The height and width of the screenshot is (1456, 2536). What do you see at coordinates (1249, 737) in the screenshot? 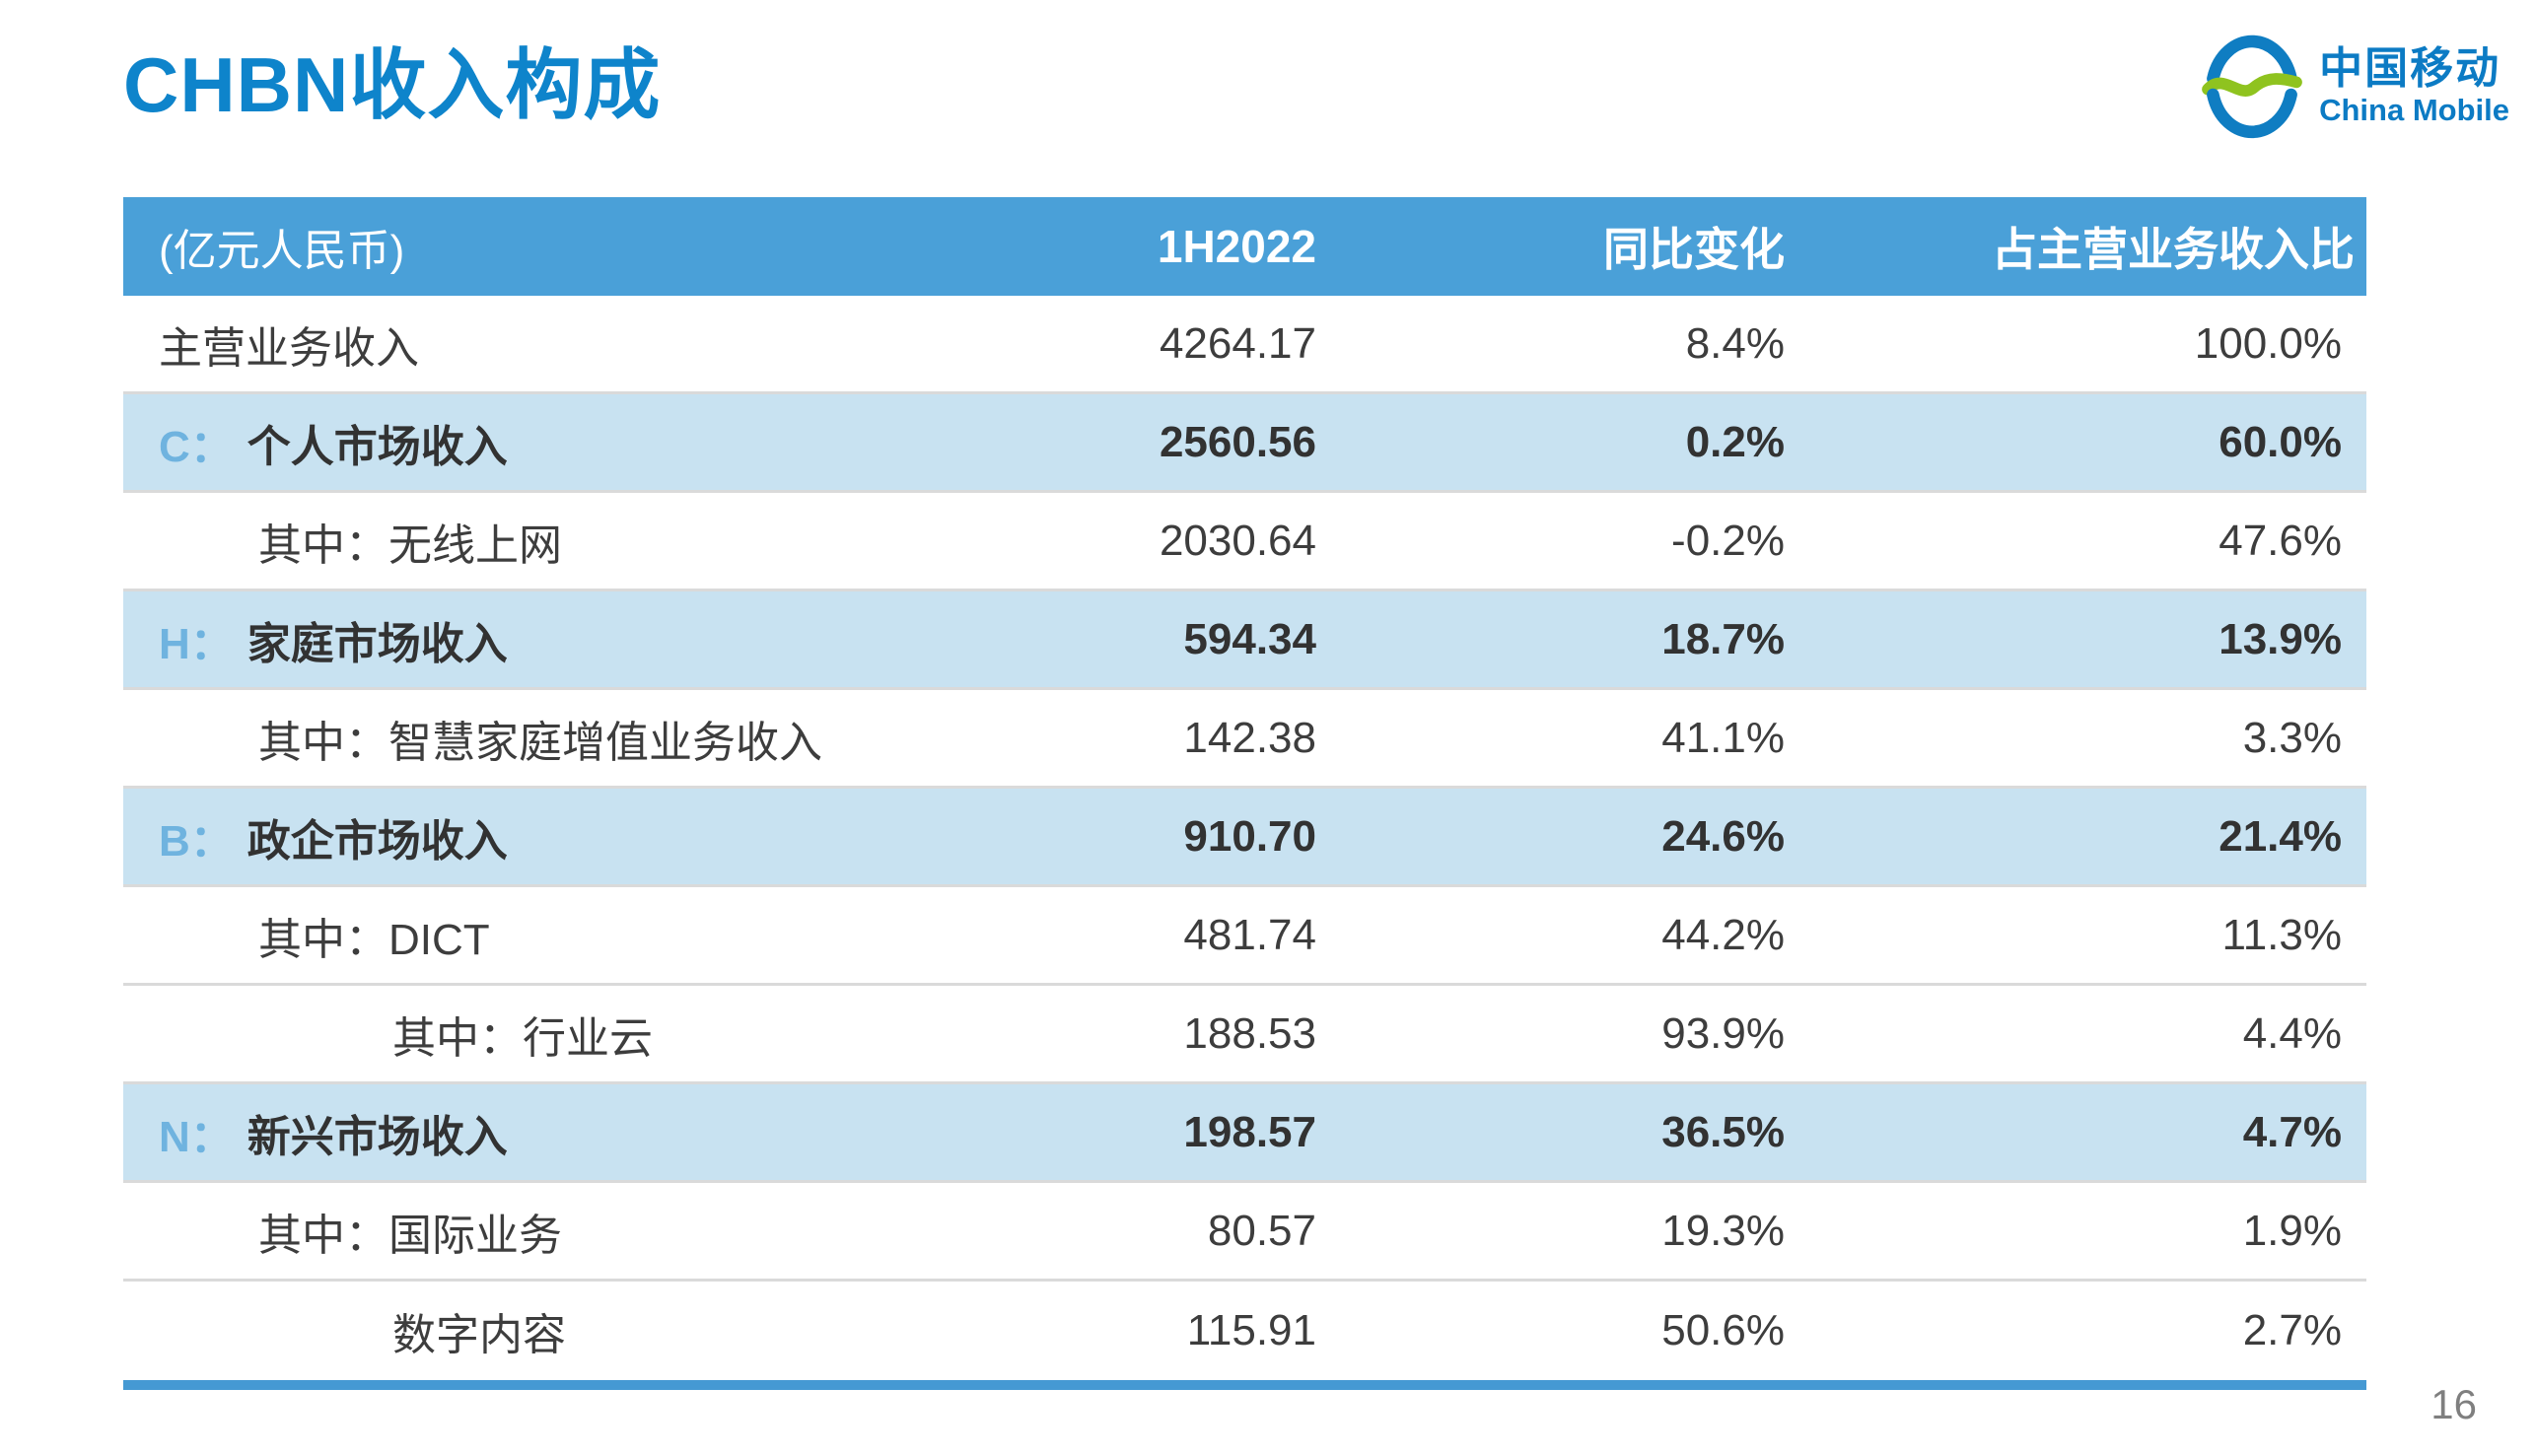
I see `row-value-period: 142.38` at bounding box center [1249, 737].